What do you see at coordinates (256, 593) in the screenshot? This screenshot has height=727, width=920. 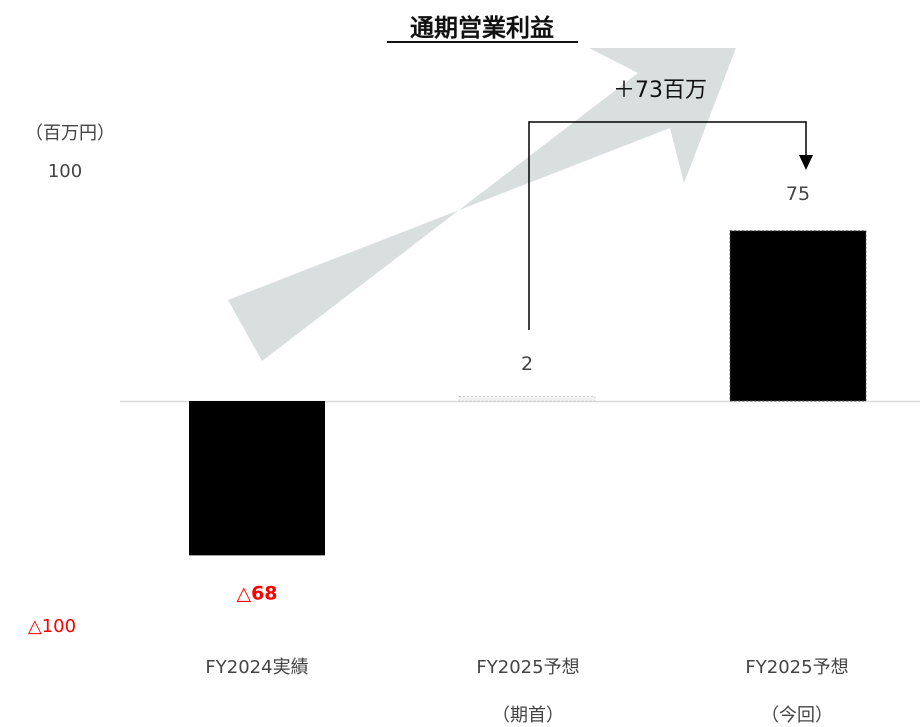 I see `value-label-fy2024-actual: △68` at bounding box center [256, 593].